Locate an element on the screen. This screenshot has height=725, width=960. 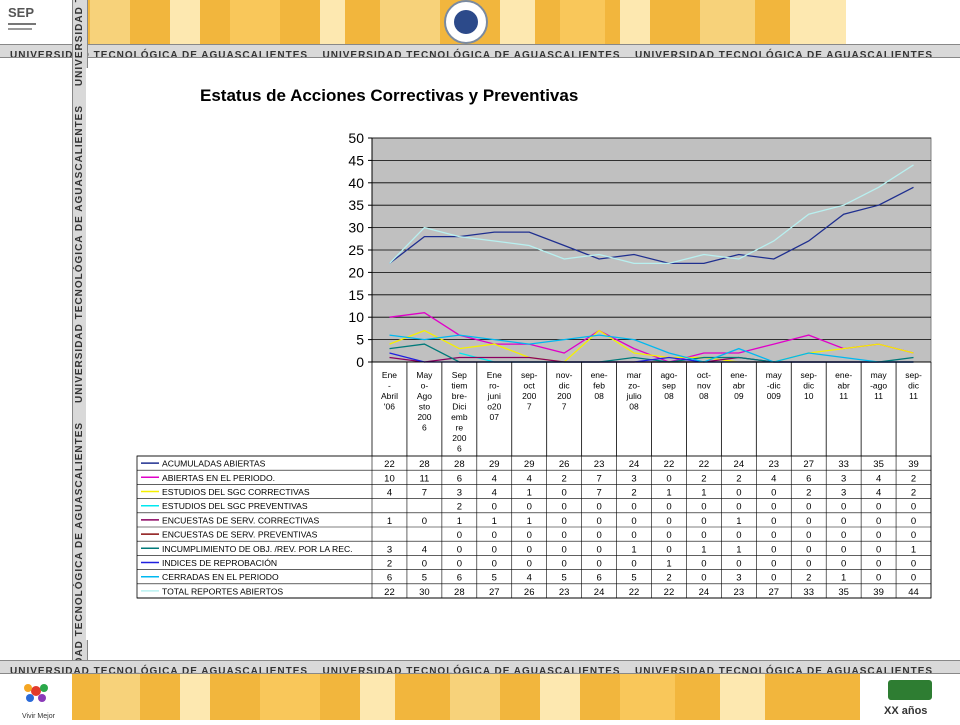
legend-entry: INCUMPLIMIENTO DE OBJ. /REV. POR LA REC. is located at coordinates (257, 549).